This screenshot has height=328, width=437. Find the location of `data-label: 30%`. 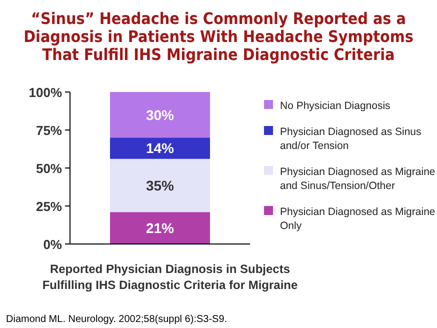

data-label: 30% is located at coordinates (160, 114).